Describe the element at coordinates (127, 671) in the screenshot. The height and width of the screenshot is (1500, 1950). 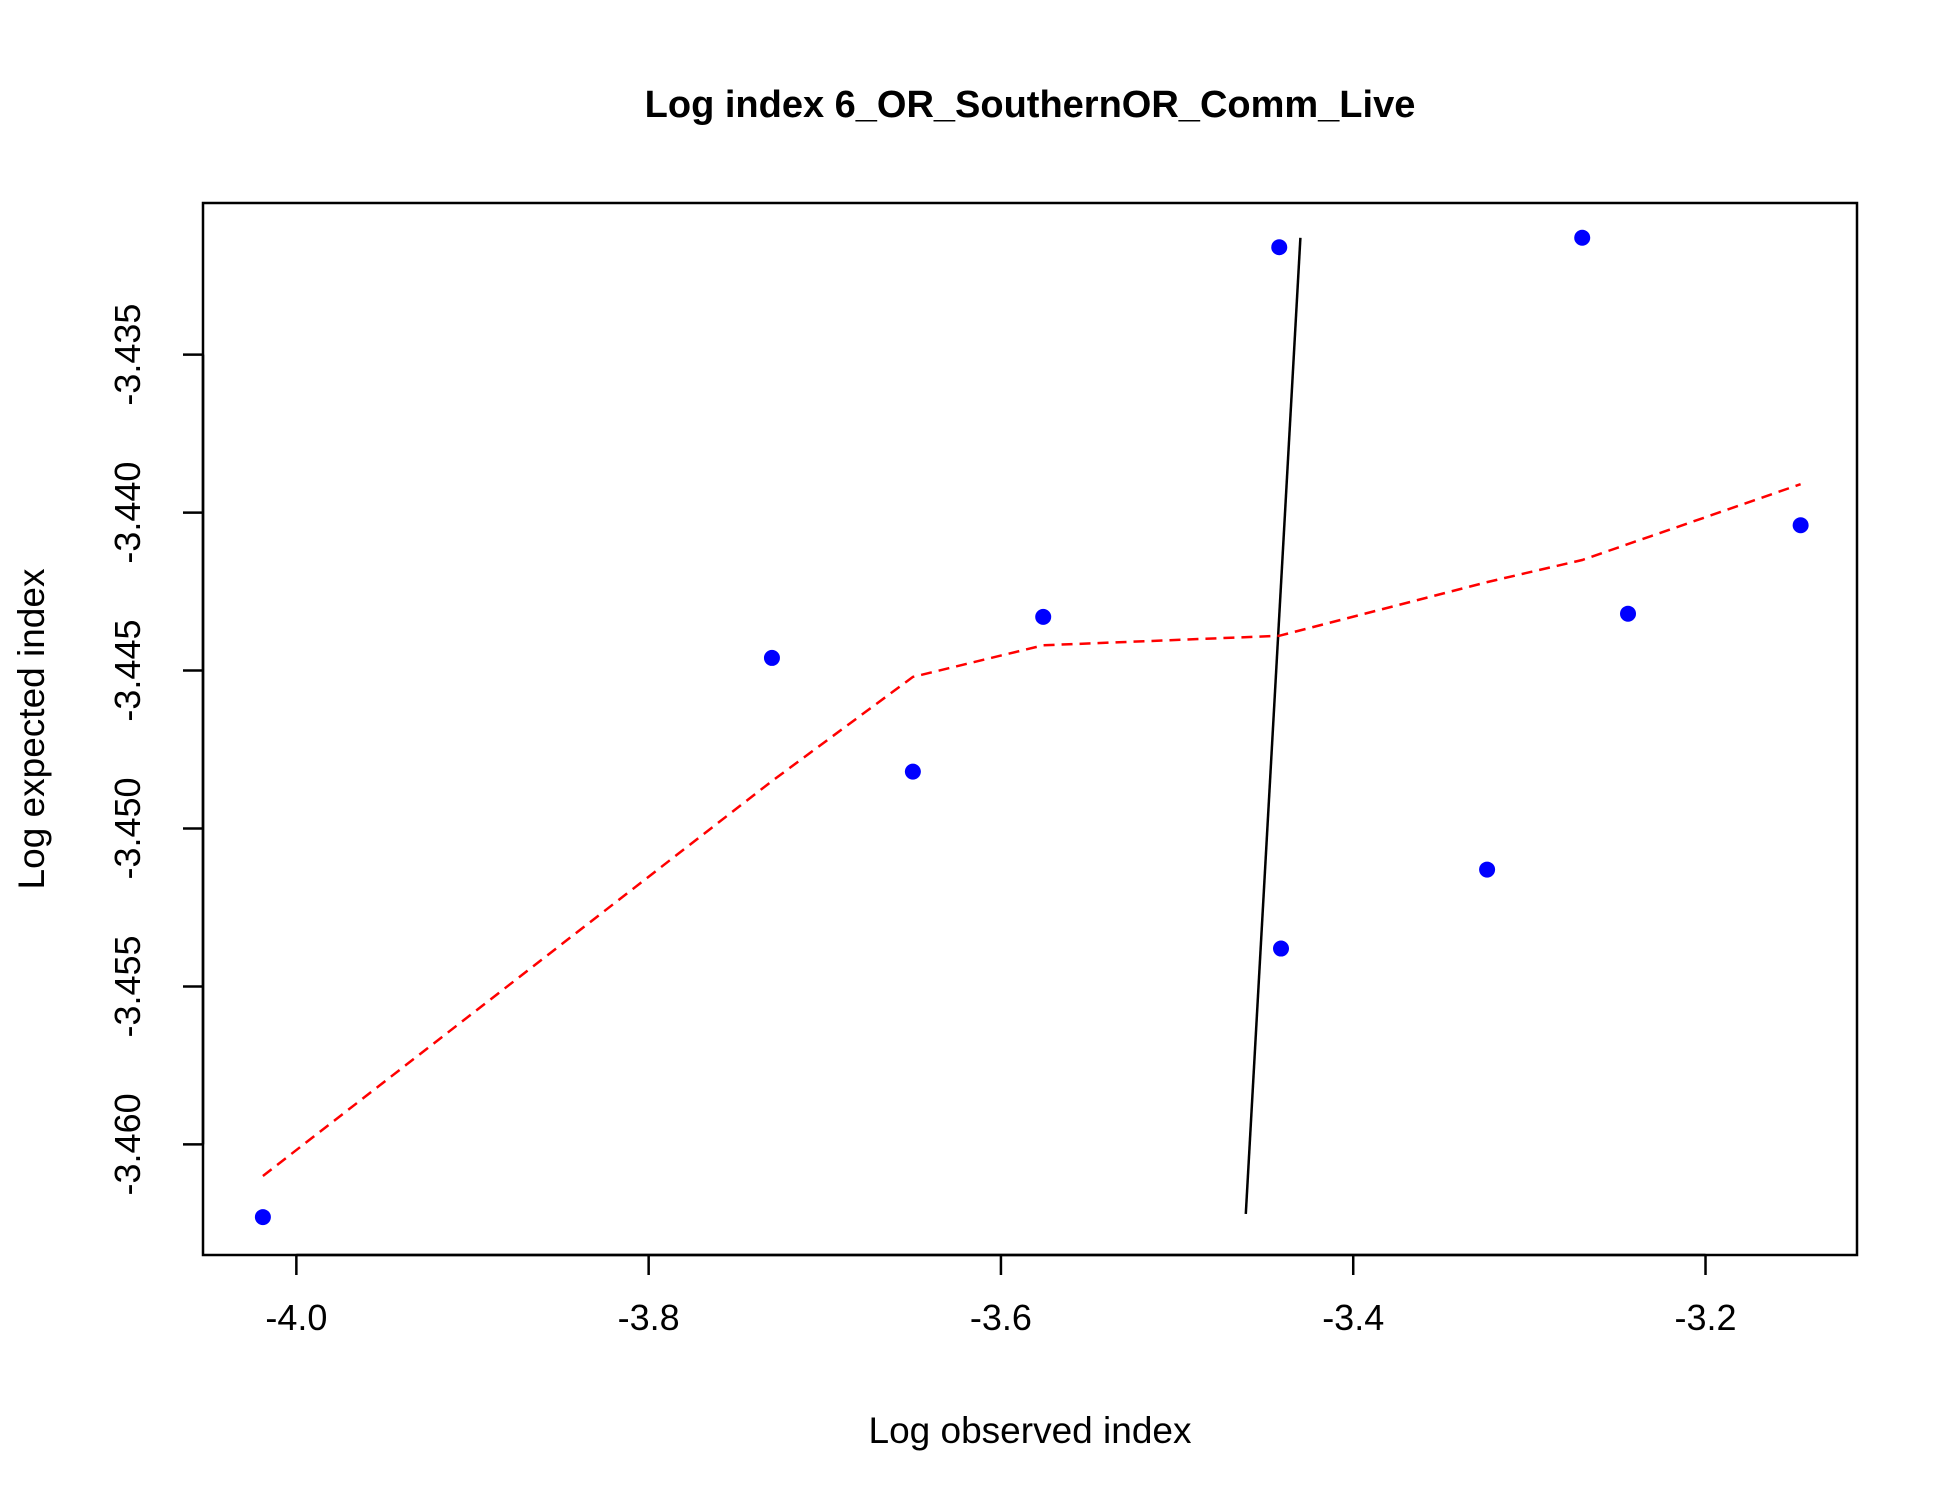
I see `y-tick-label: -3.445` at that location.